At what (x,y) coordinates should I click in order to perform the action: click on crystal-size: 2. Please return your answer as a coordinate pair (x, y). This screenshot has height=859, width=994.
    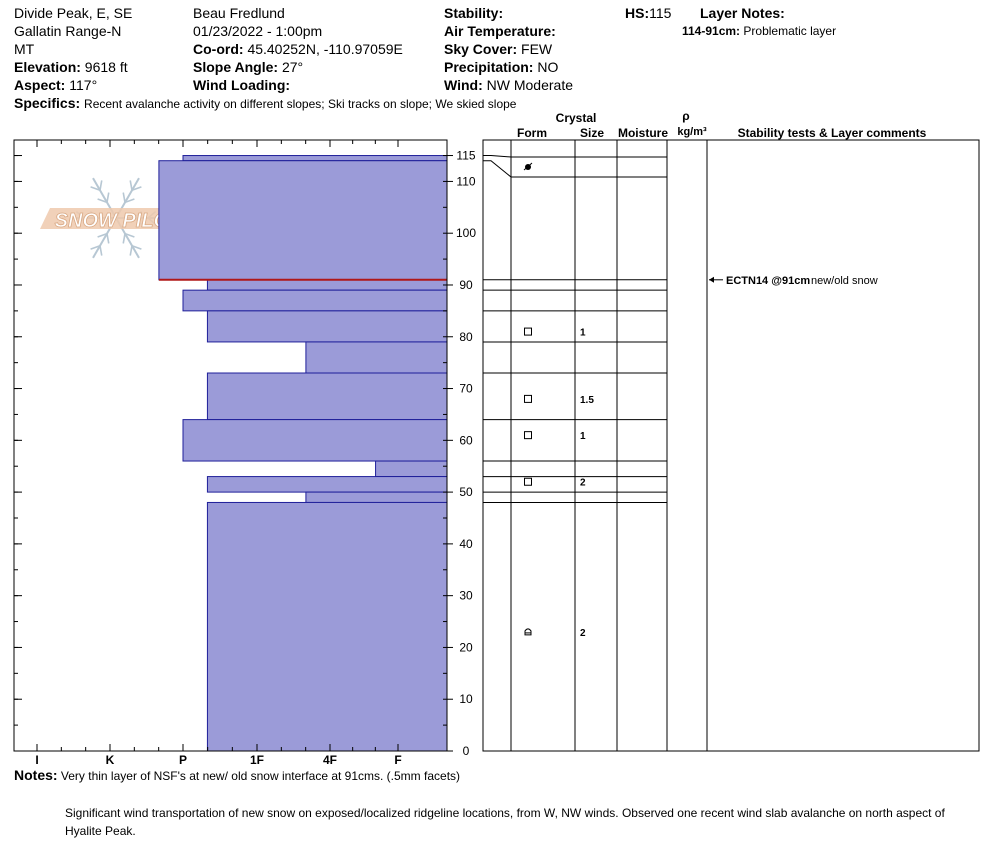
    Looking at the image, I should click on (583, 633).